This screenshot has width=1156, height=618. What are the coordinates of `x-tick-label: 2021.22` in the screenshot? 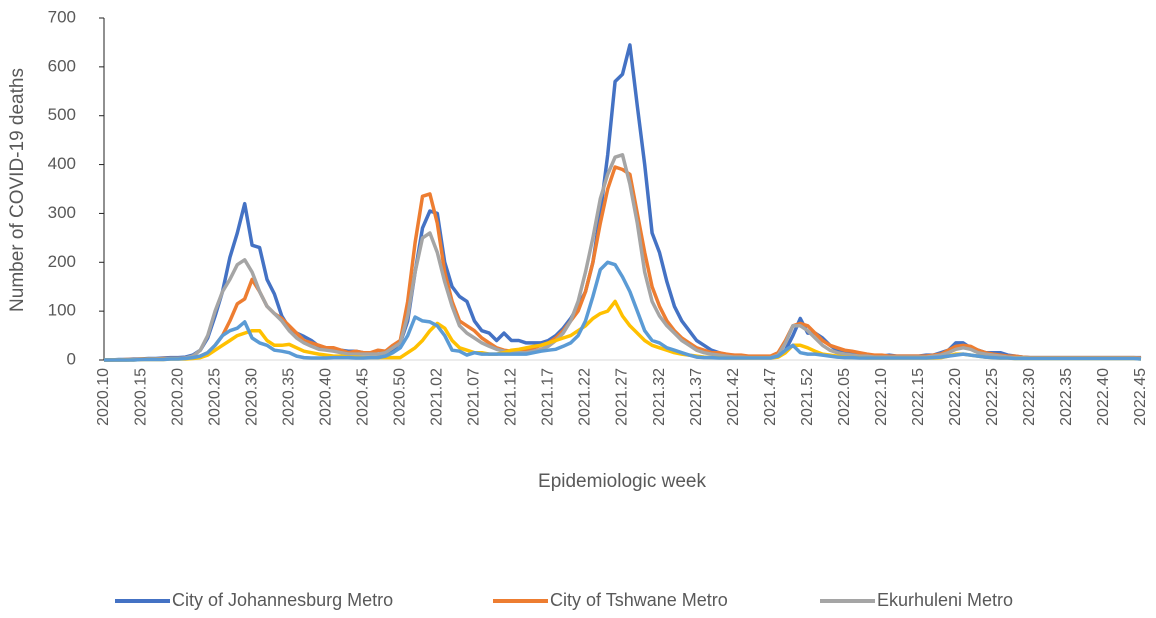 It's located at (585, 397).